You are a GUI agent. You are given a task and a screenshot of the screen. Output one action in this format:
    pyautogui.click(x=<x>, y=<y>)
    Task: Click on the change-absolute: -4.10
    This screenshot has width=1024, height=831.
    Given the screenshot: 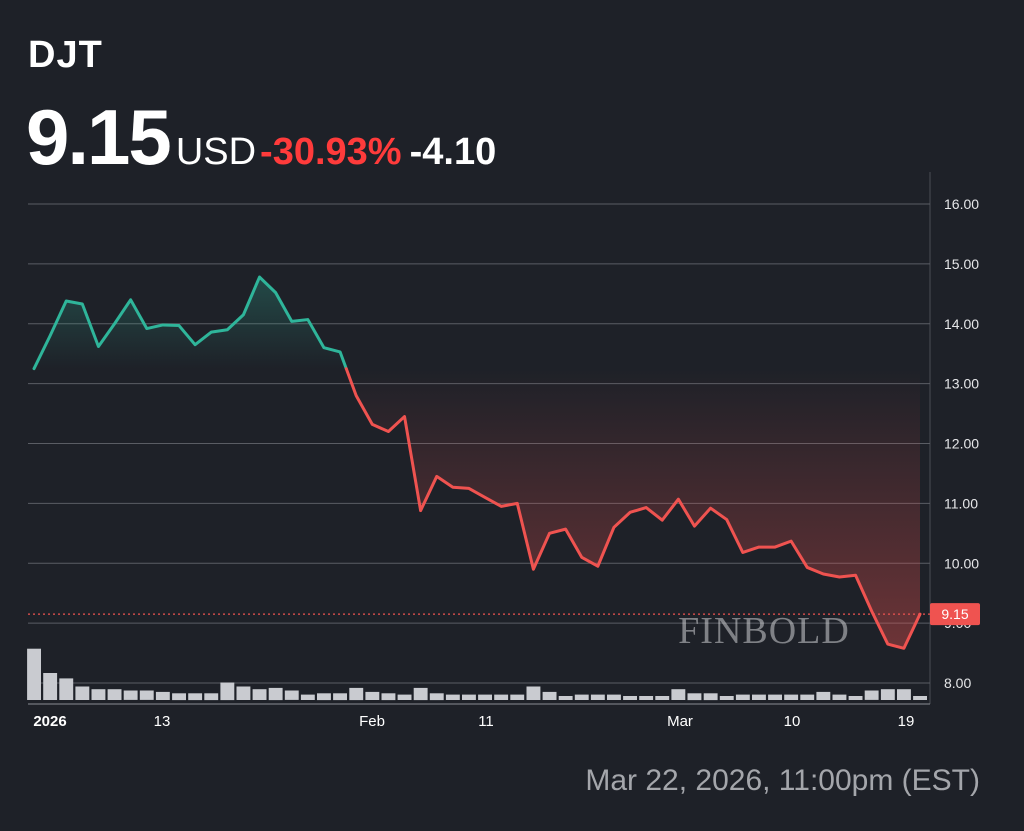 What is the action you would take?
    pyautogui.click(x=453, y=152)
    